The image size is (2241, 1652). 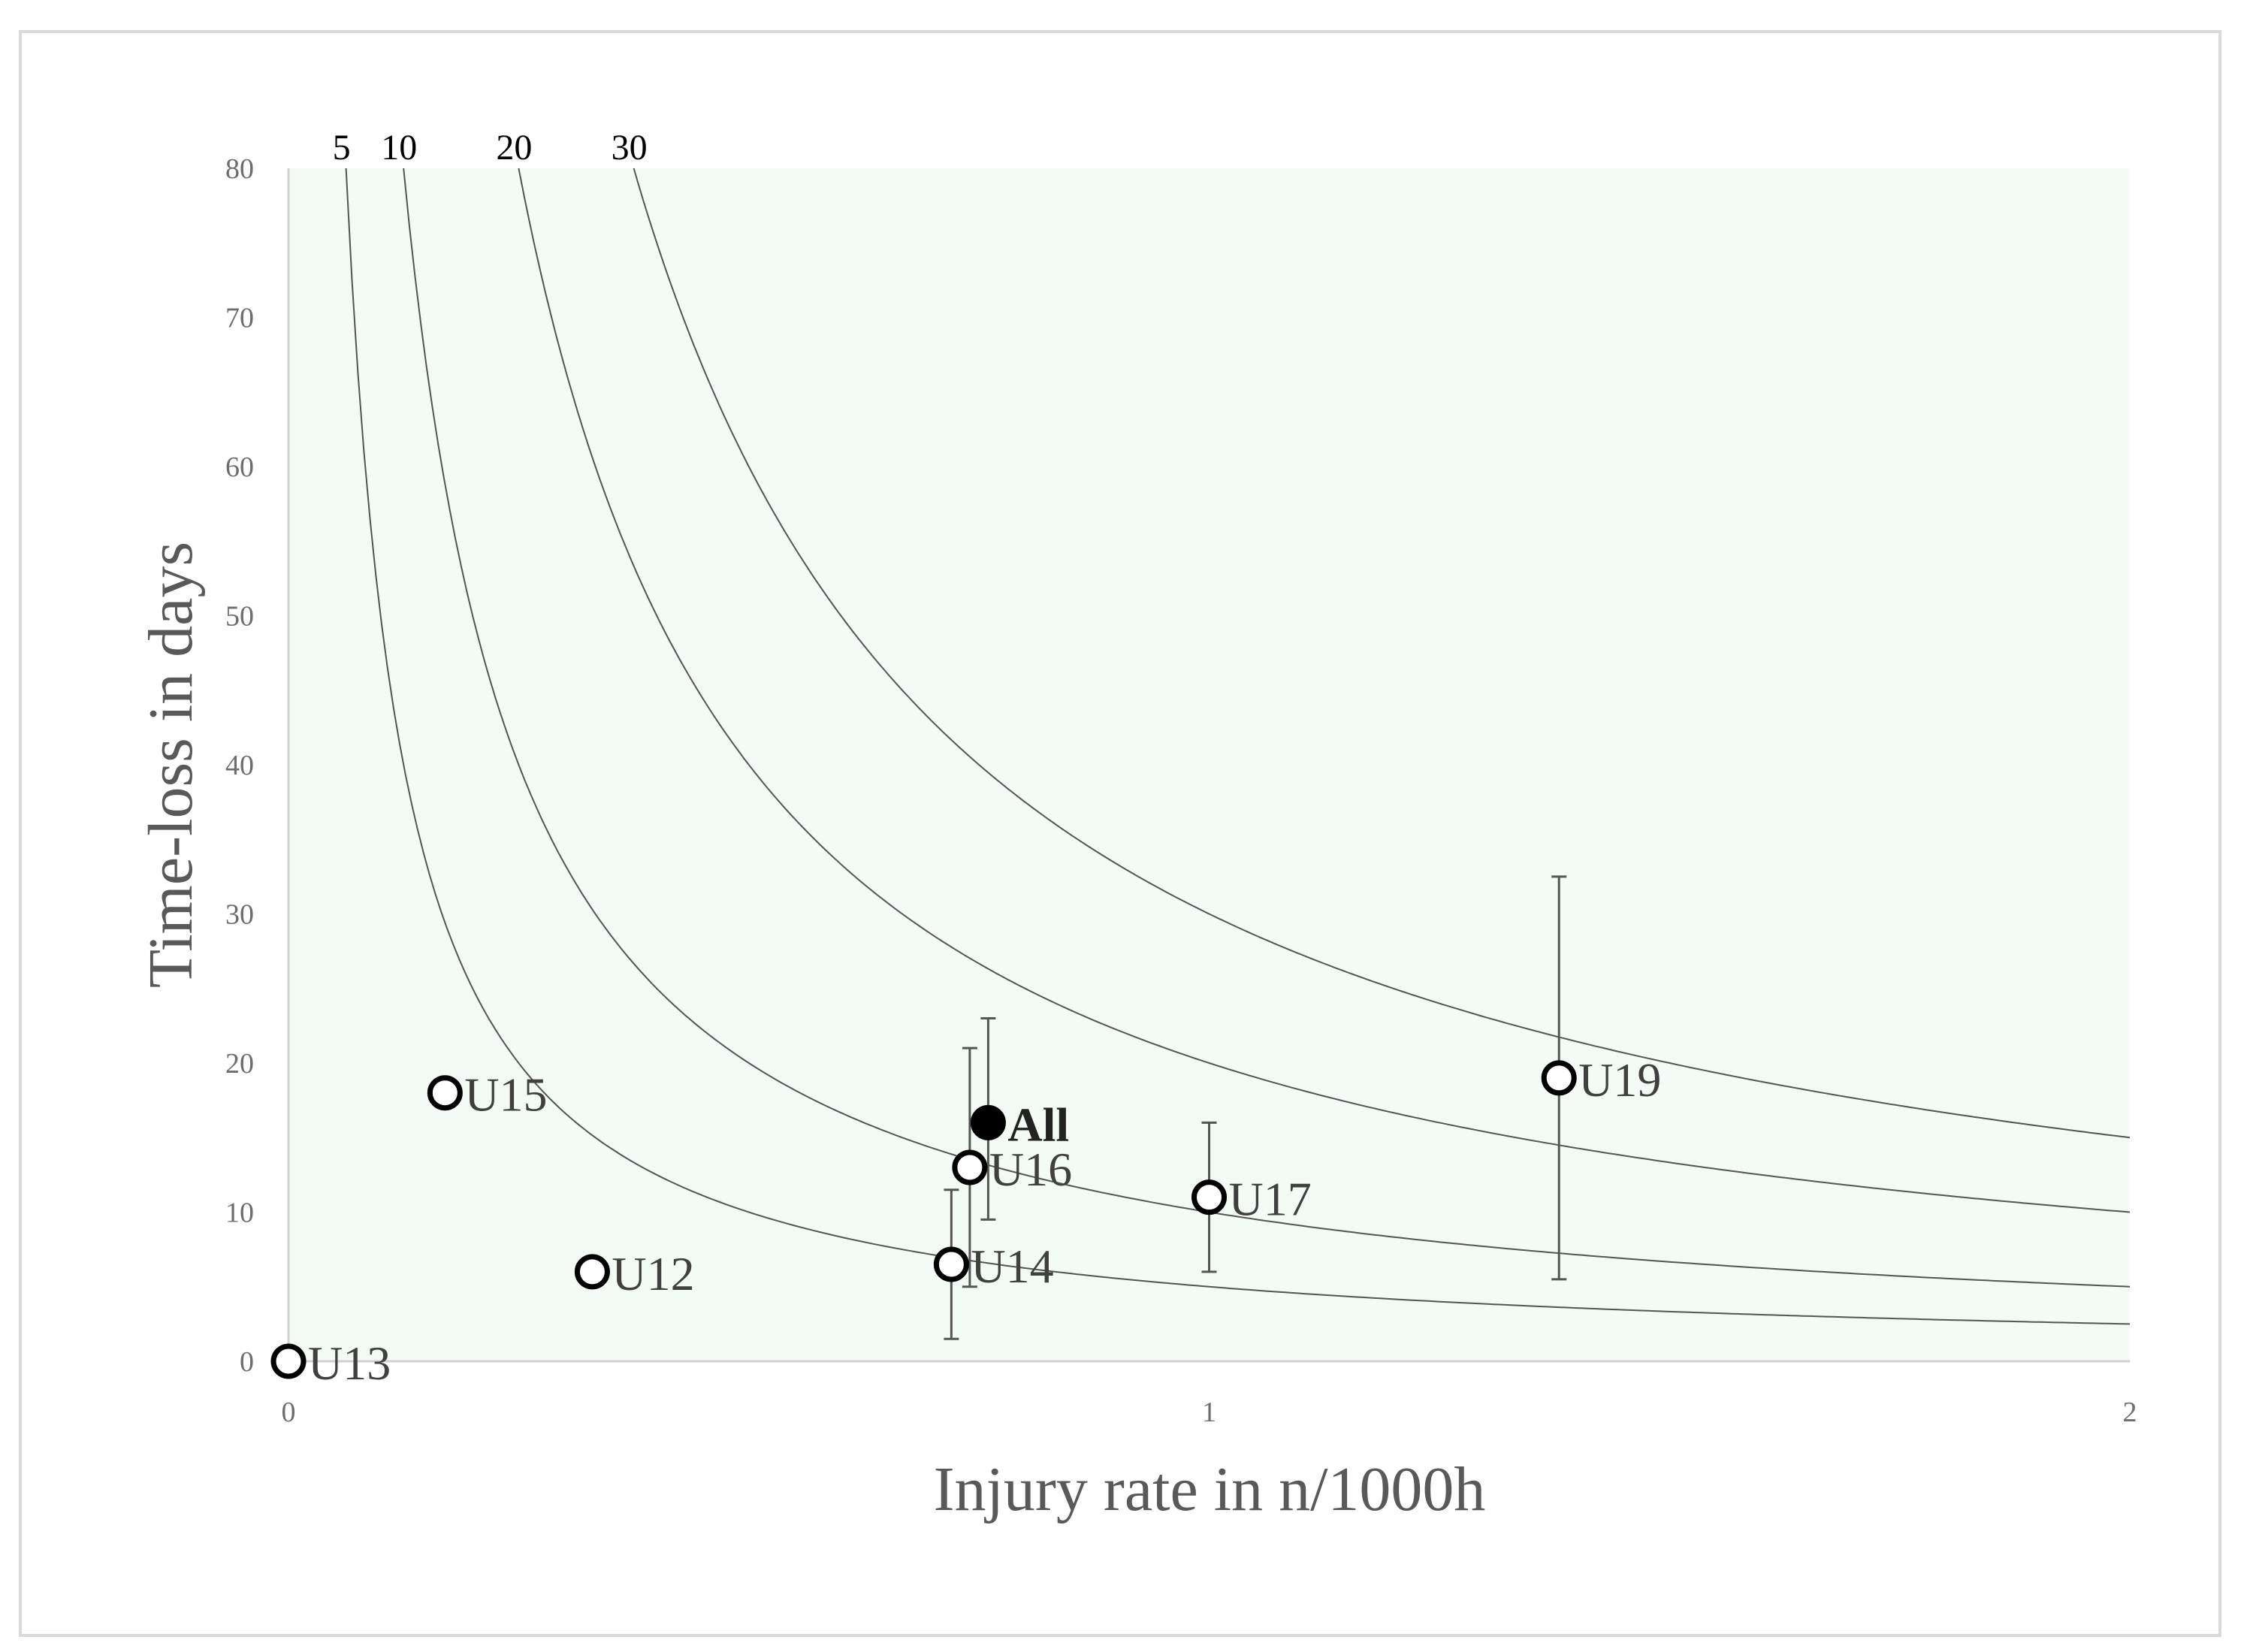 I want to click on y-tick-label: 30, so click(x=239, y=915).